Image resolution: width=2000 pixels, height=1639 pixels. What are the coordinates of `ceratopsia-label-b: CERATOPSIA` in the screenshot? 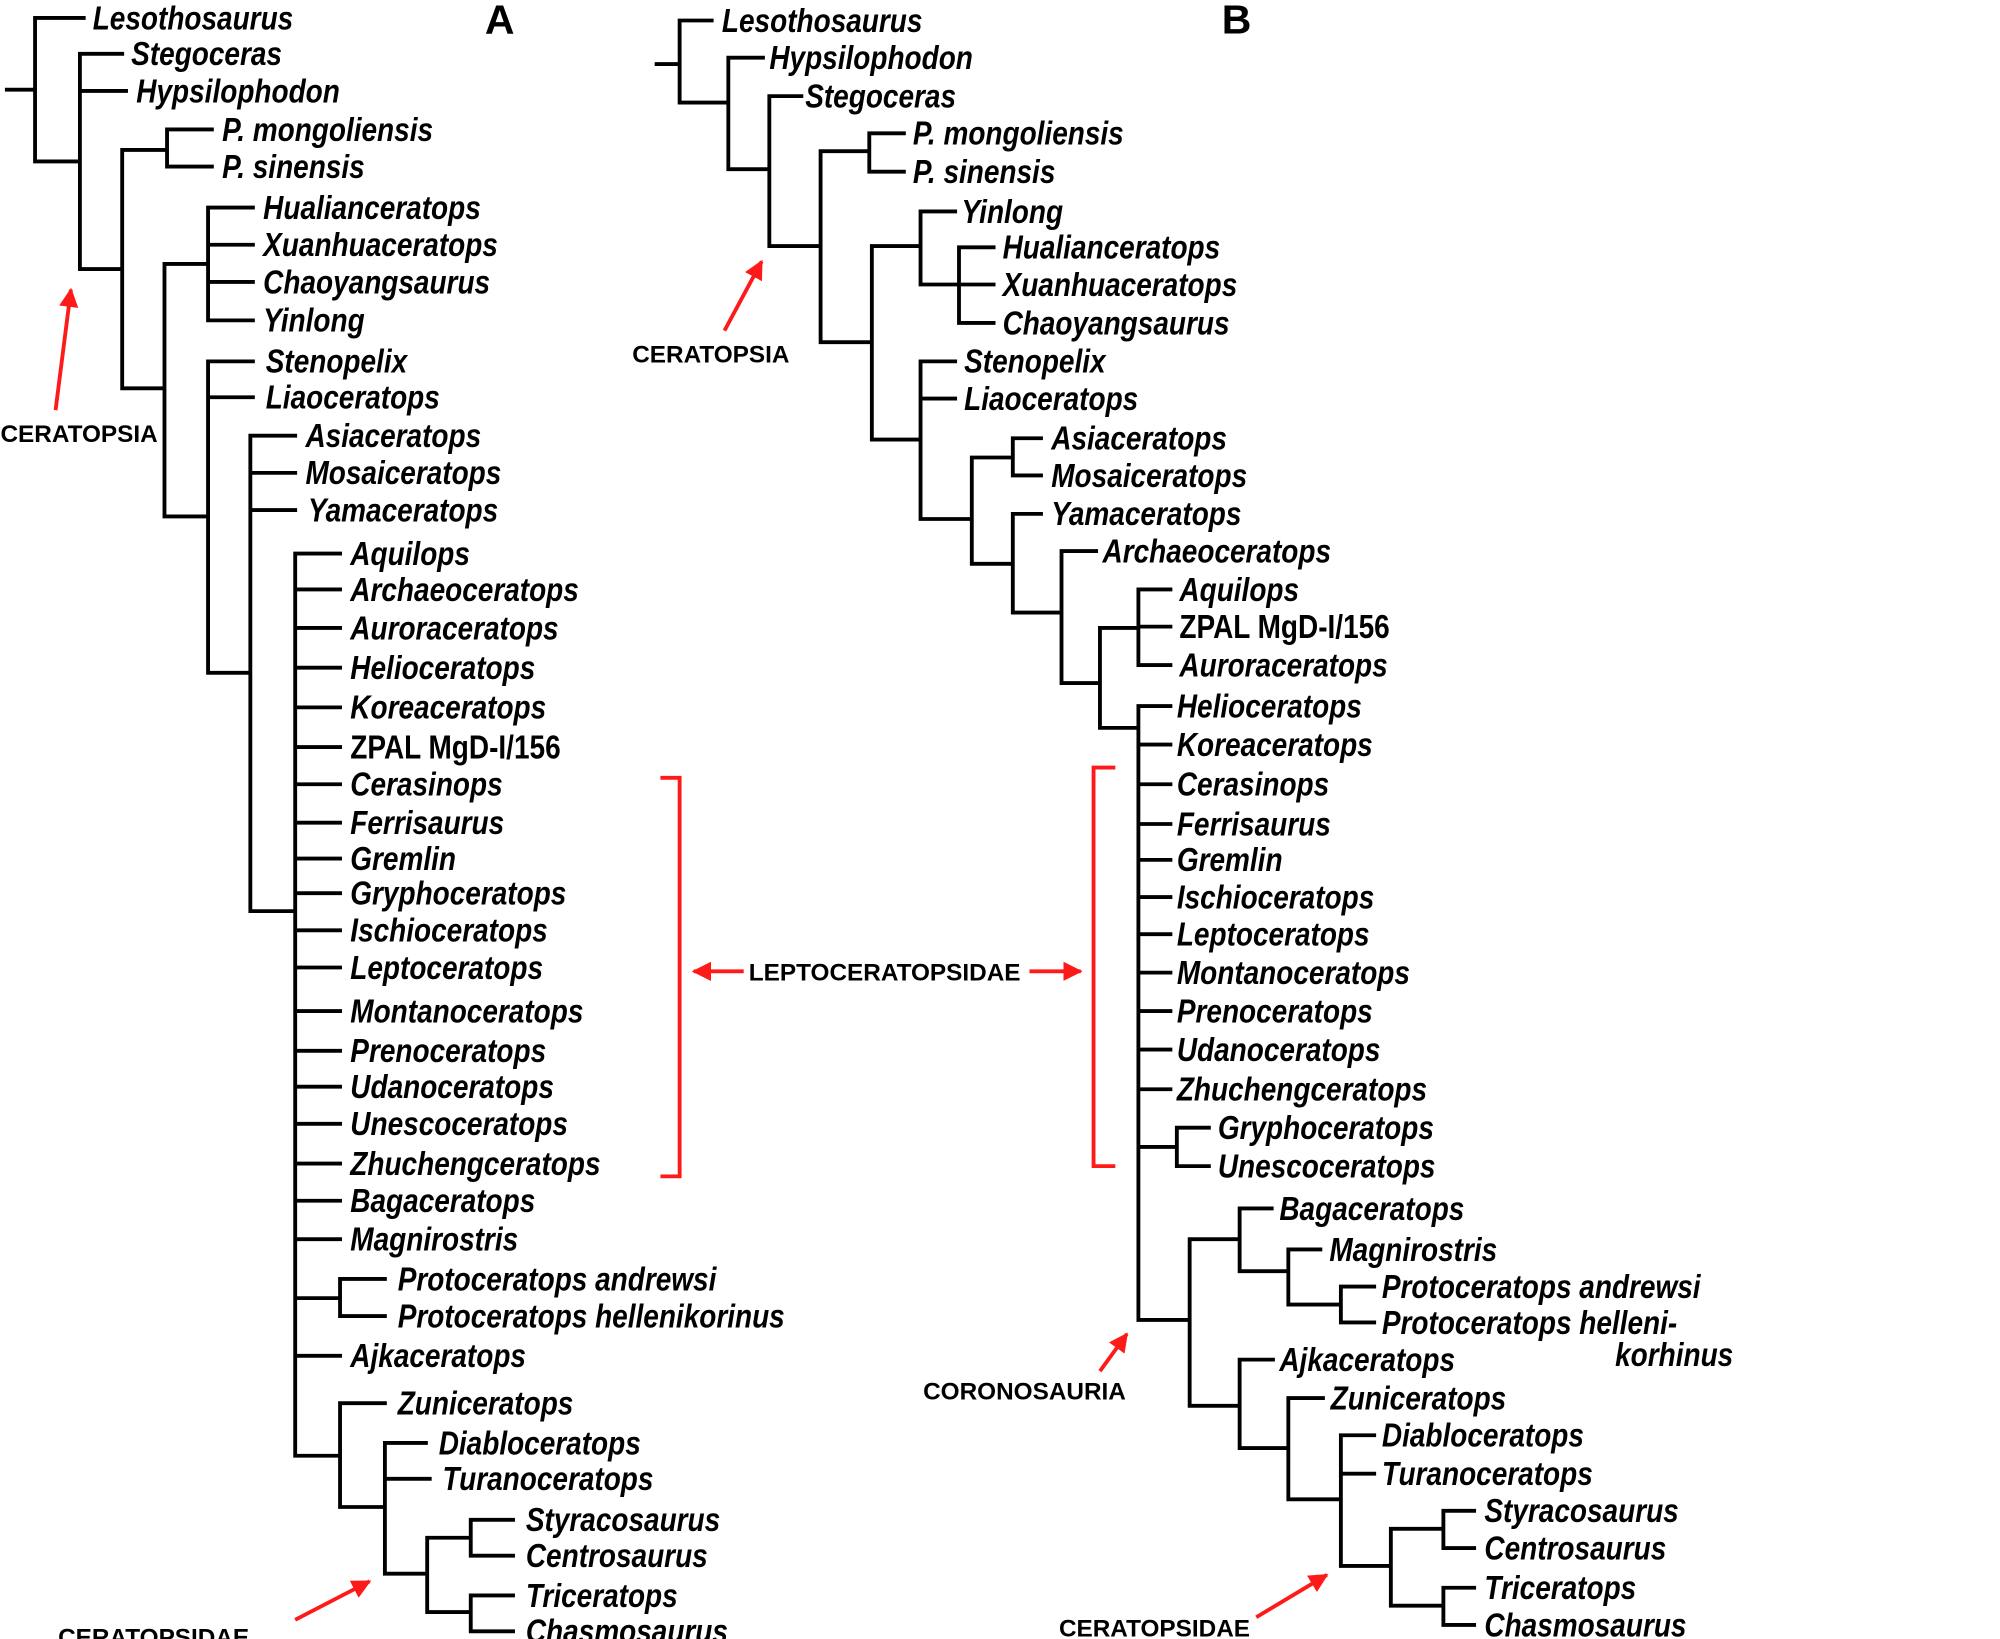 It's located at (710, 355).